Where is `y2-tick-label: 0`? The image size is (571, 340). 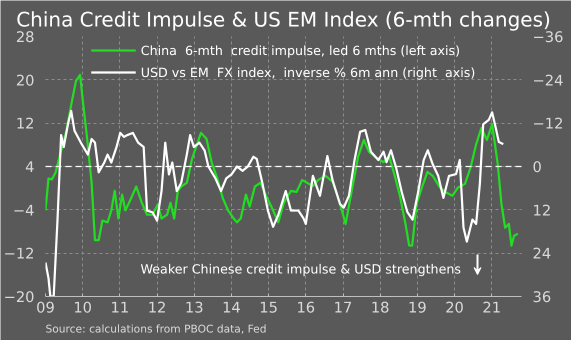 y2-tick-label: 0 is located at coordinates (537, 167).